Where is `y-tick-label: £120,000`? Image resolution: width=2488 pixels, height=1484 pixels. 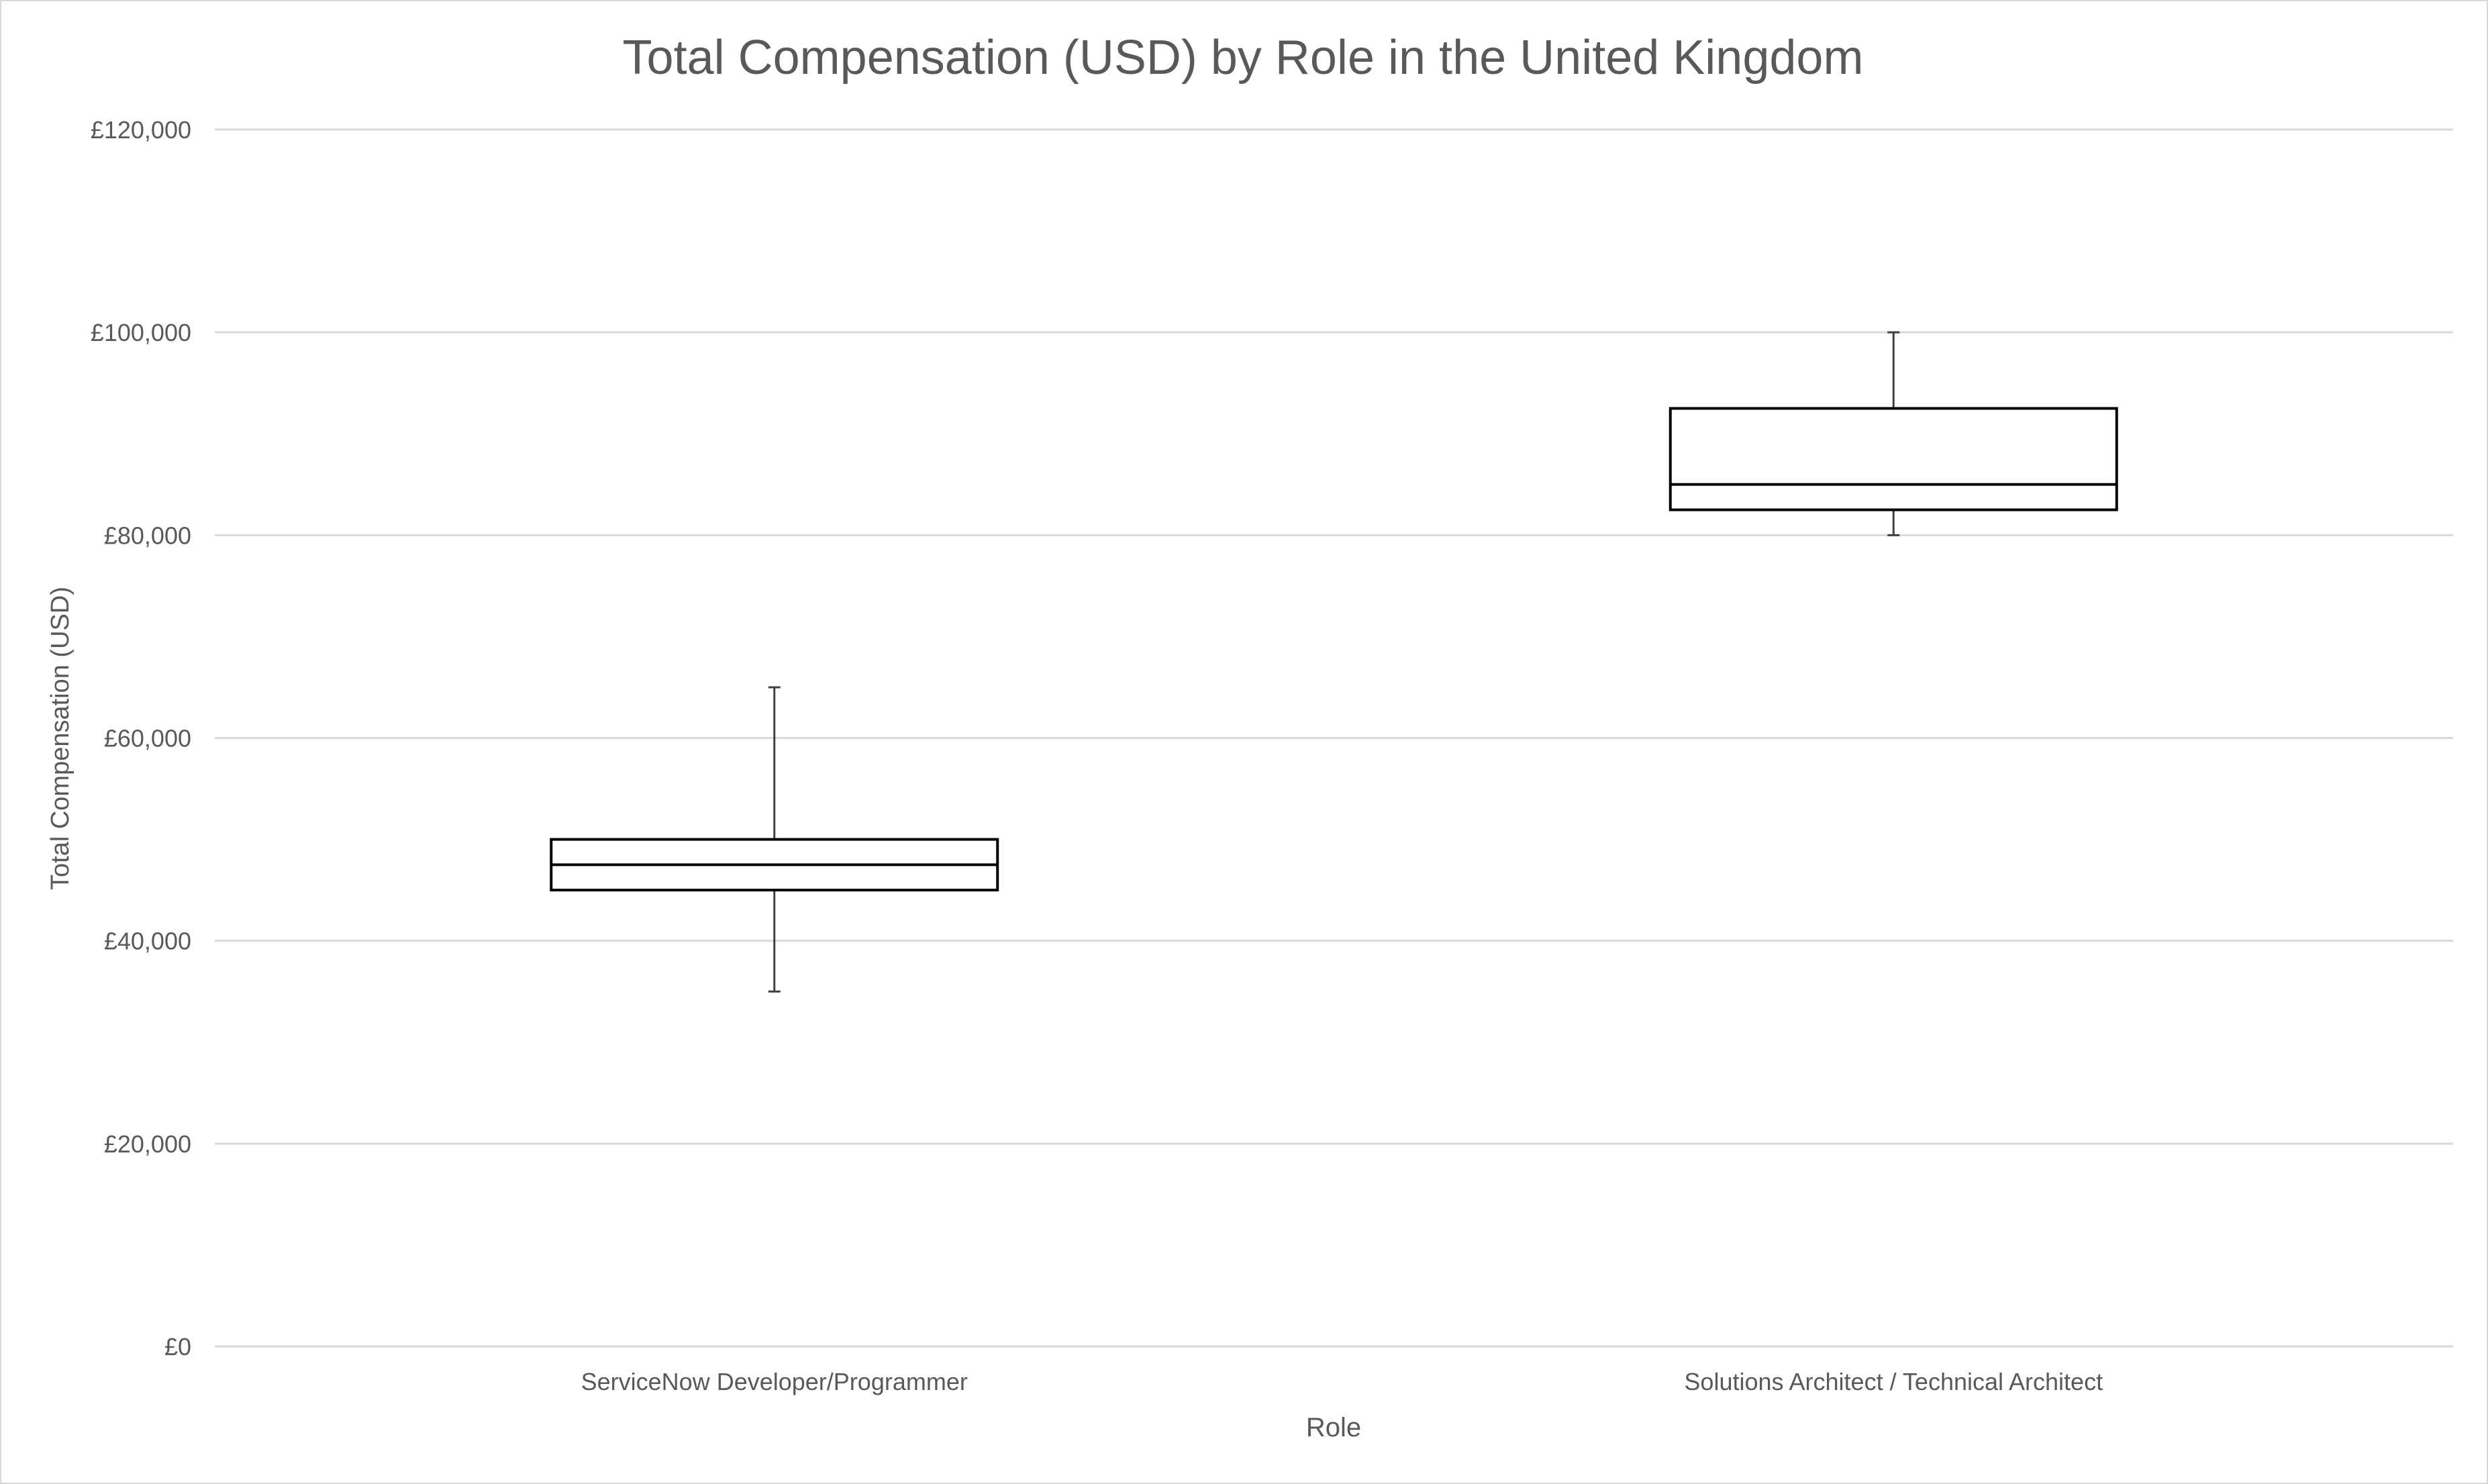
y-tick-label: £120,000 is located at coordinates (141, 130).